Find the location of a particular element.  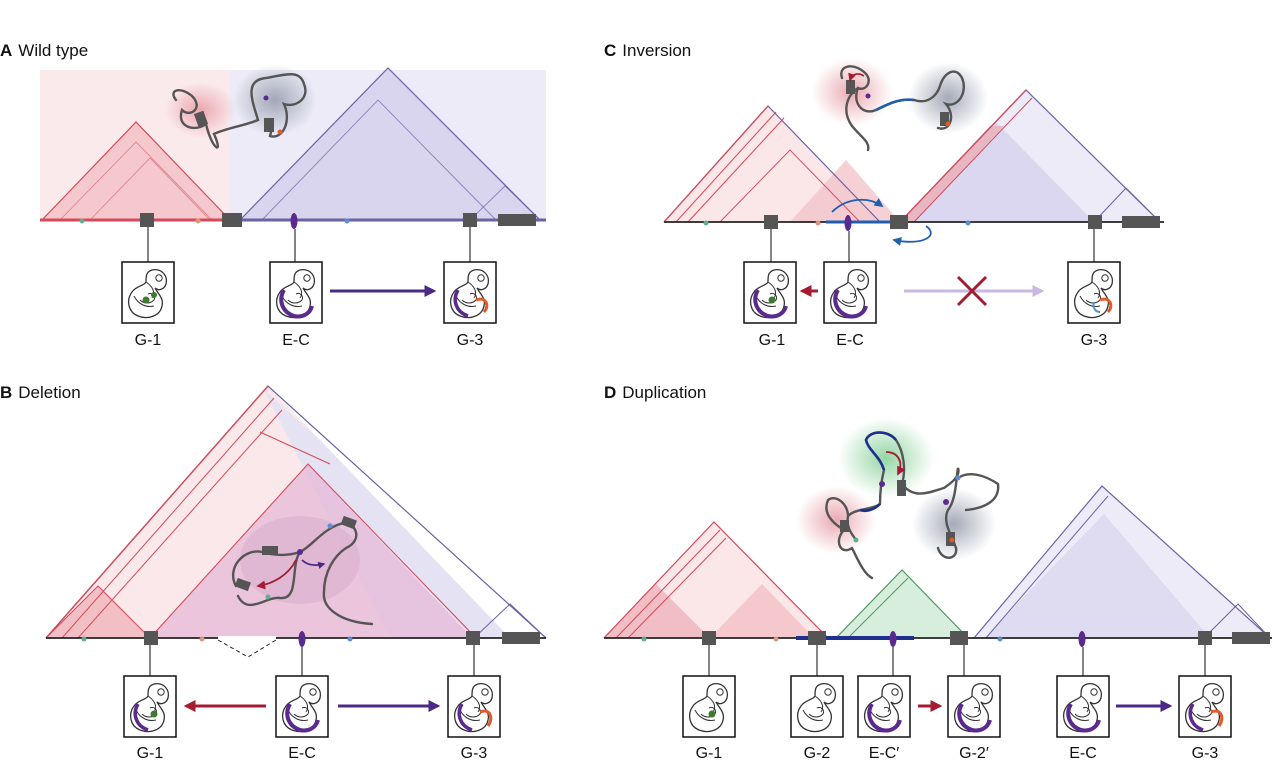

inversion-arrow-bottom is located at coordinates (912, 235).